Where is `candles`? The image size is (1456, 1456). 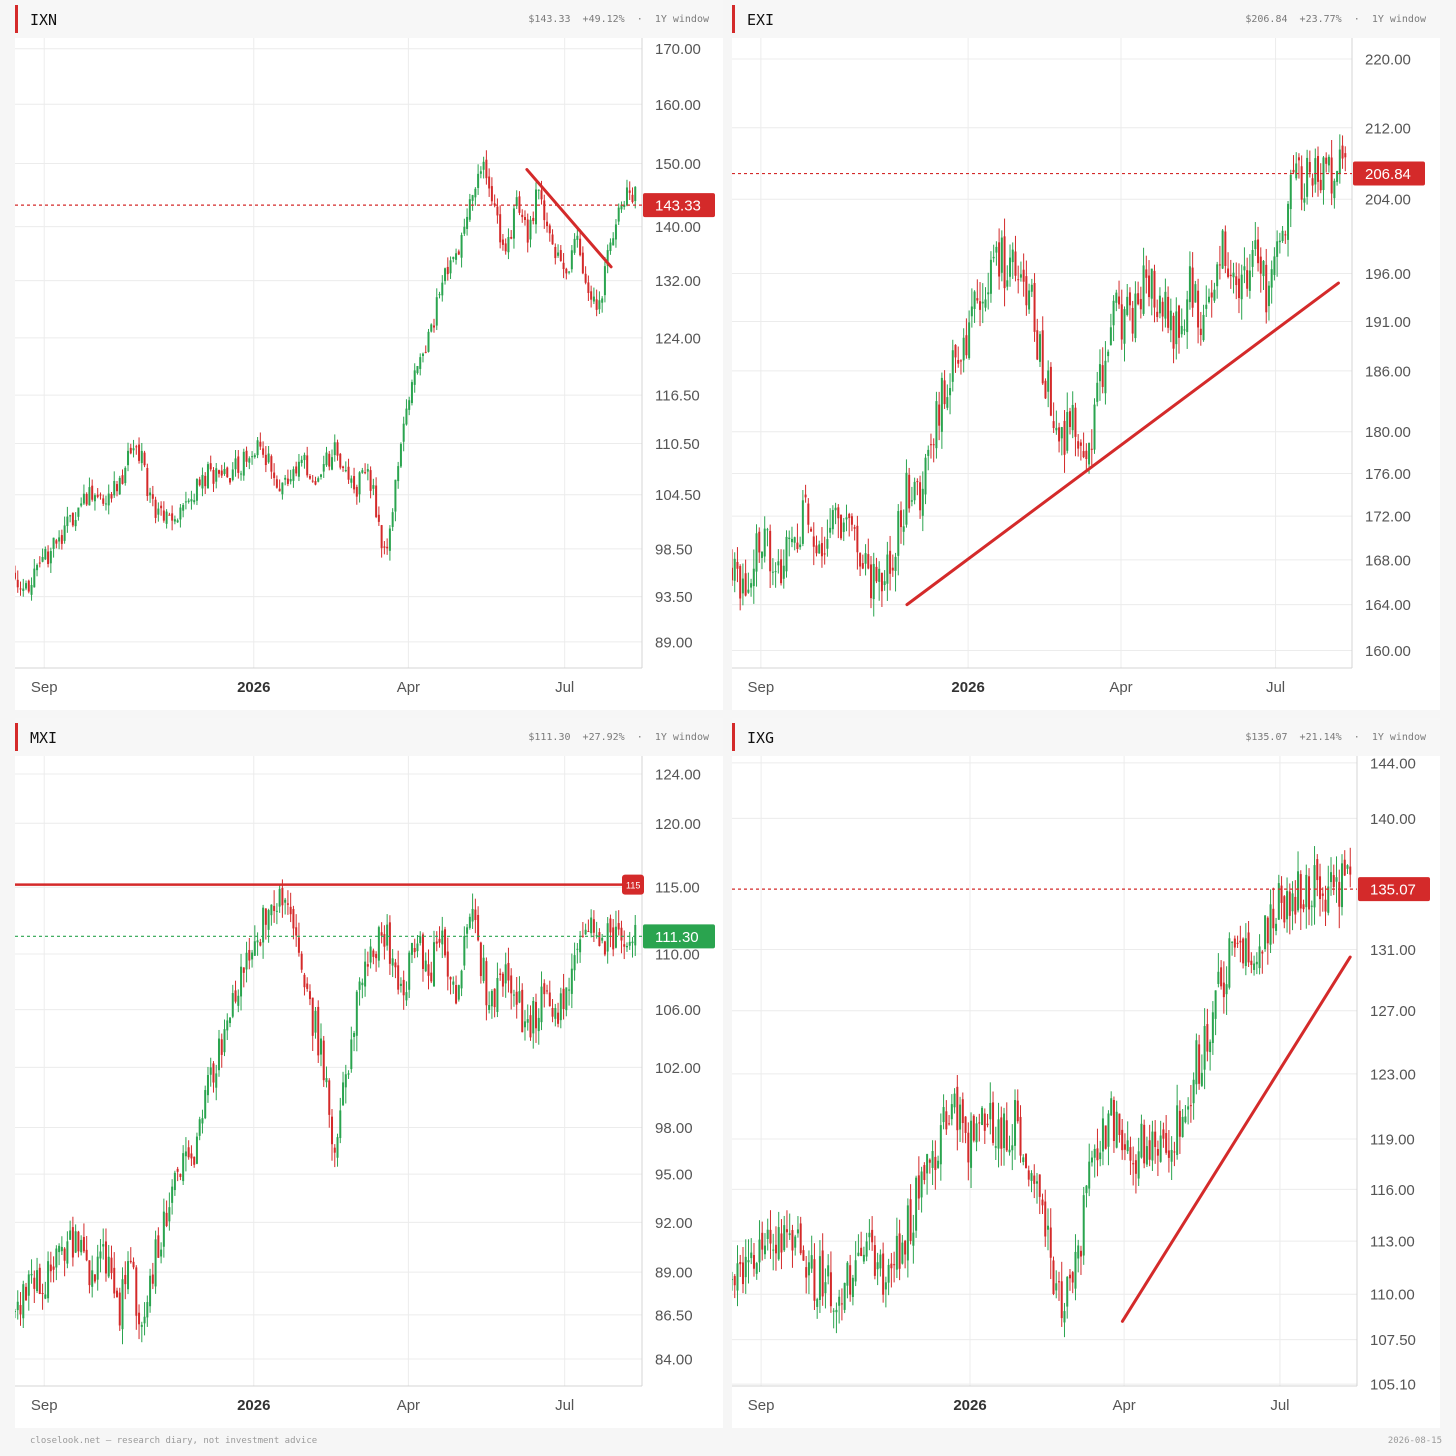 candles is located at coordinates (326, 375).